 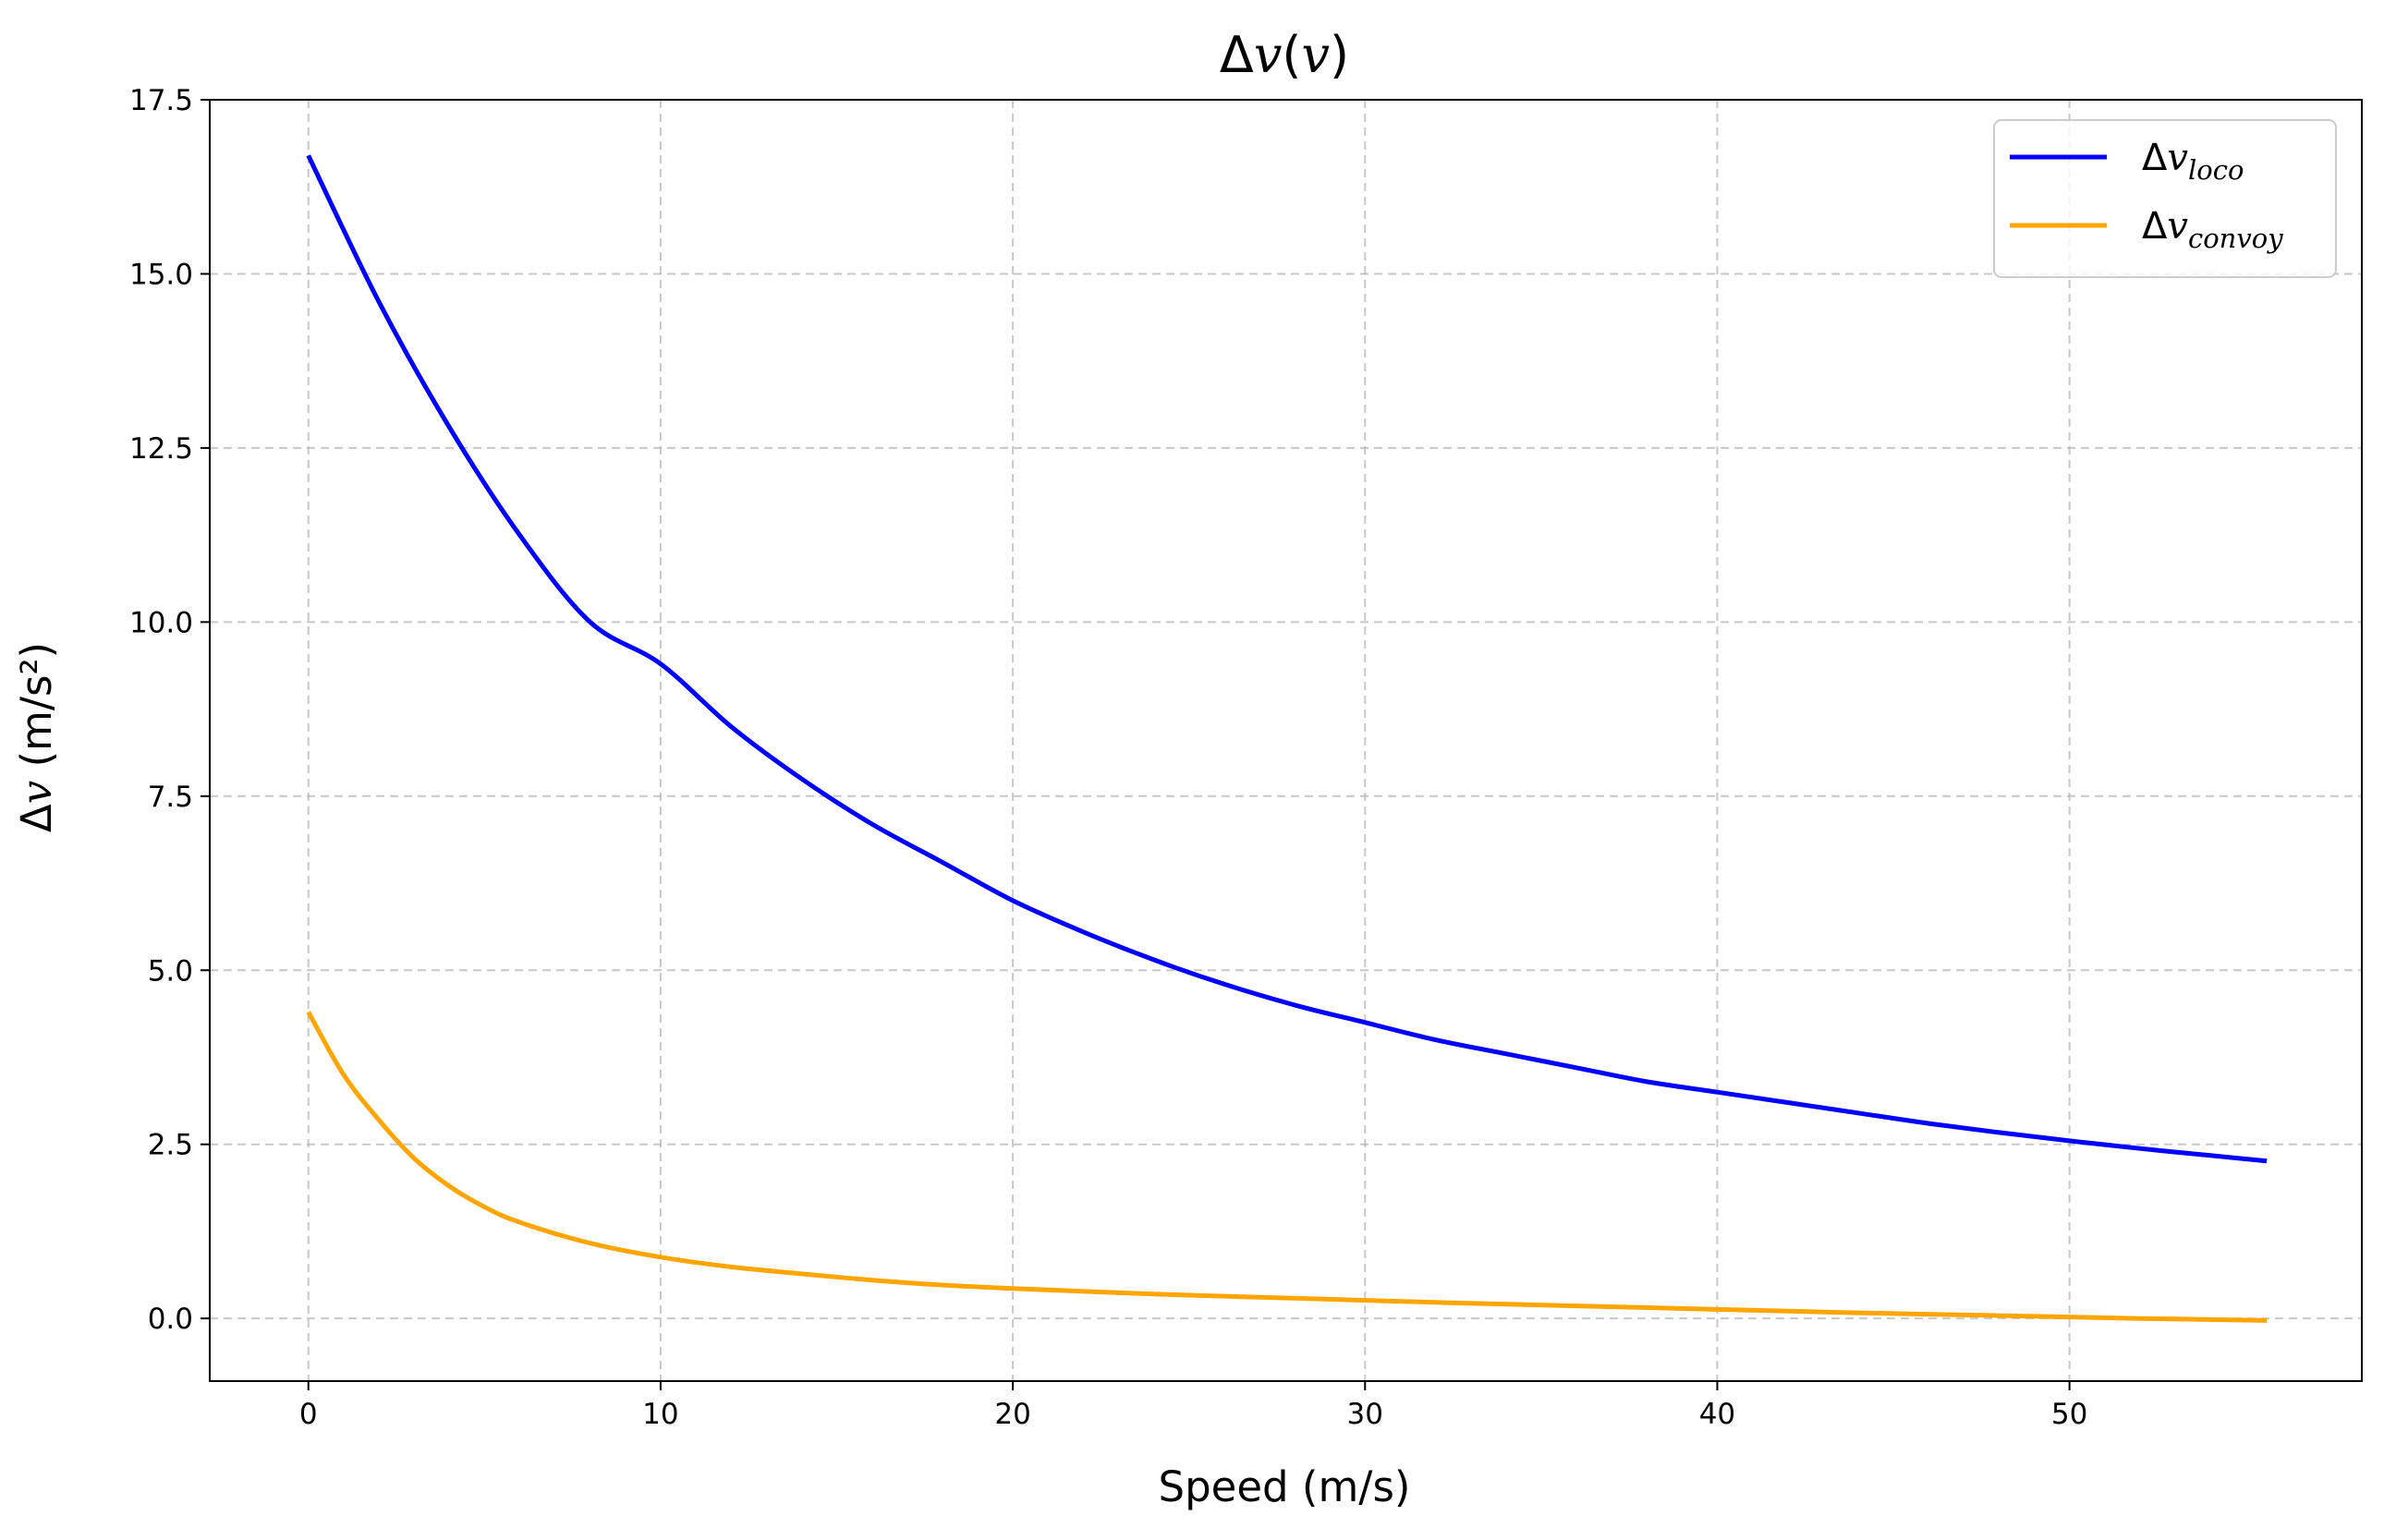 What do you see at coordinates (169, 710) in the screenshot?
I see `y-ticks: 0.0 2.5 5.0 7.5 10.0 12.5 15.0 17.5` at bounding box center [169, 710].